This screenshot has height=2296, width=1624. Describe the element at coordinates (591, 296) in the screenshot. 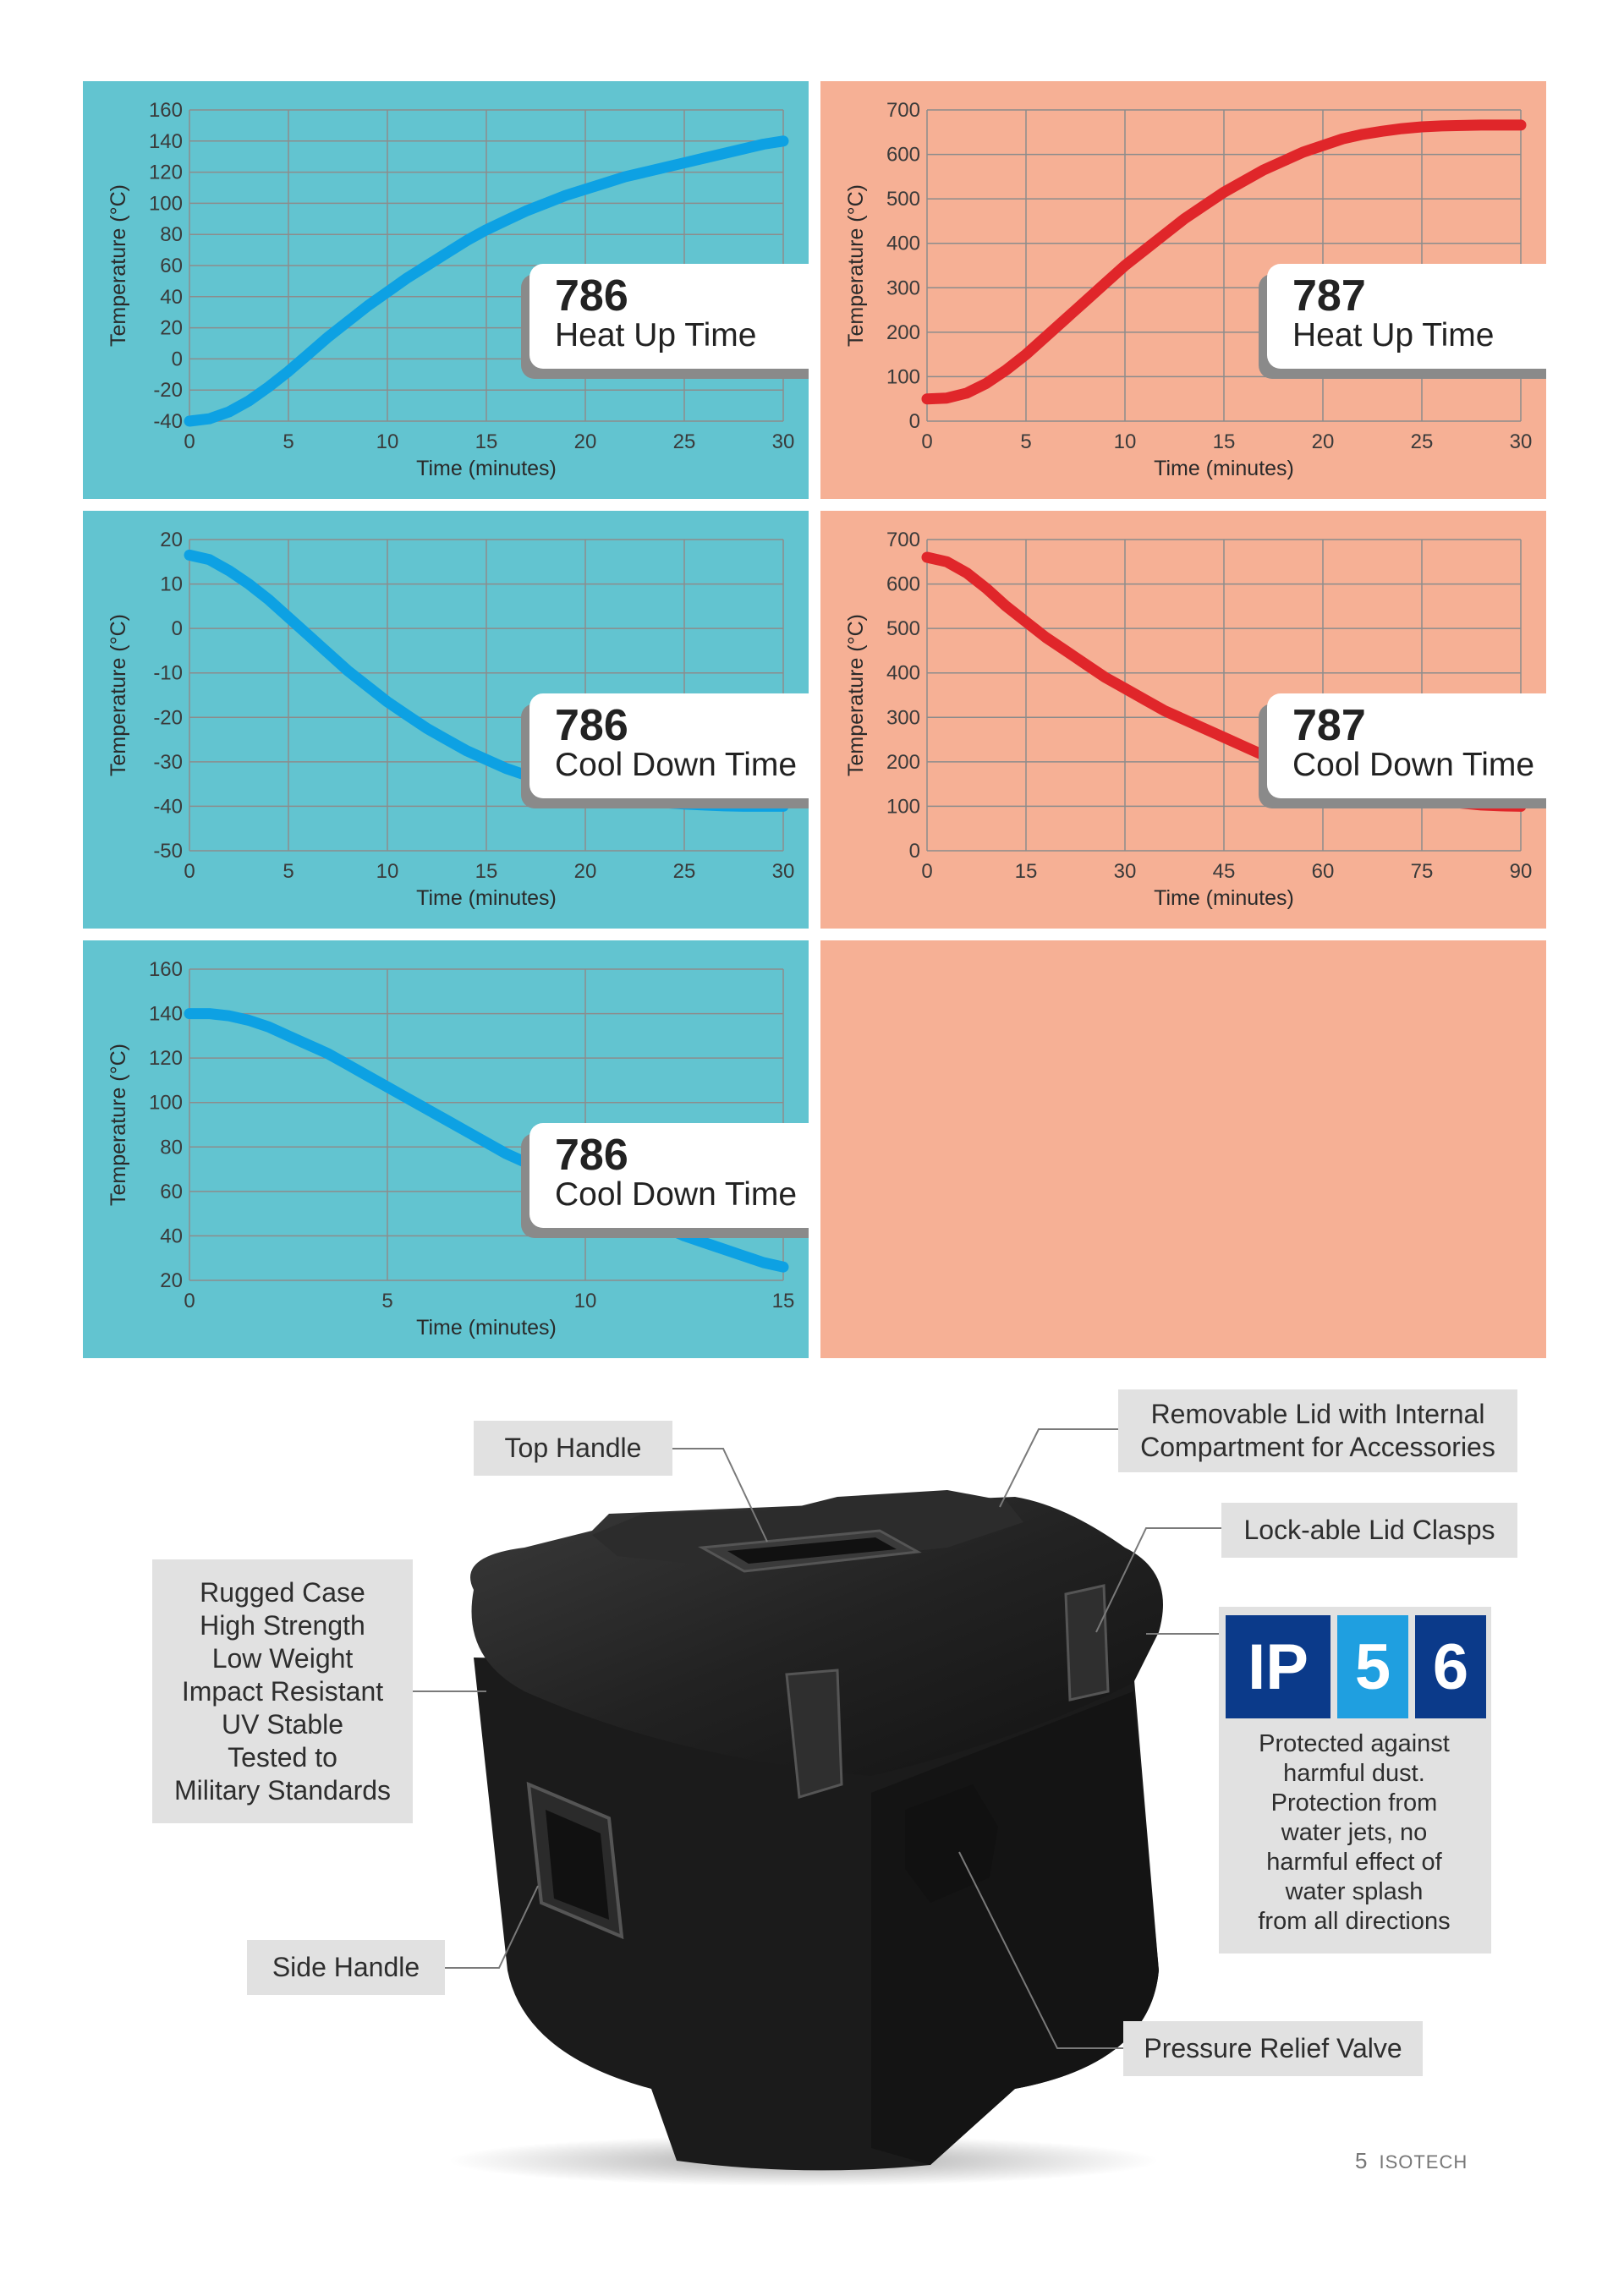

I see `chart-model-number: 786` at that location.